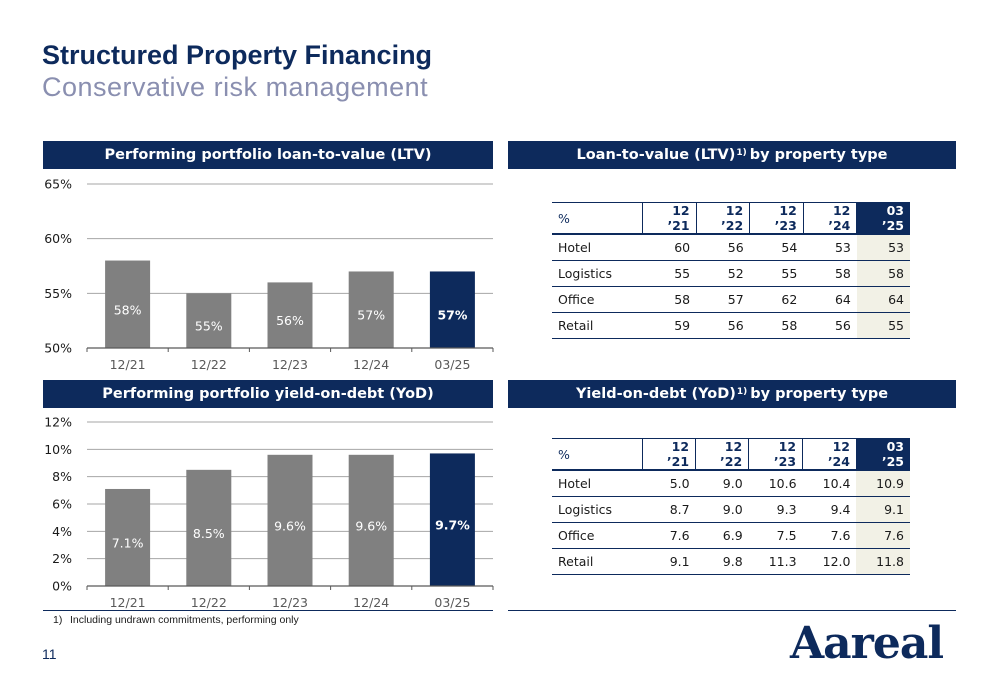 Image resolution: width=1000 pixels, height=685 pixels. I want to click on yod-table-cell: 9.8, so click(722, 561).